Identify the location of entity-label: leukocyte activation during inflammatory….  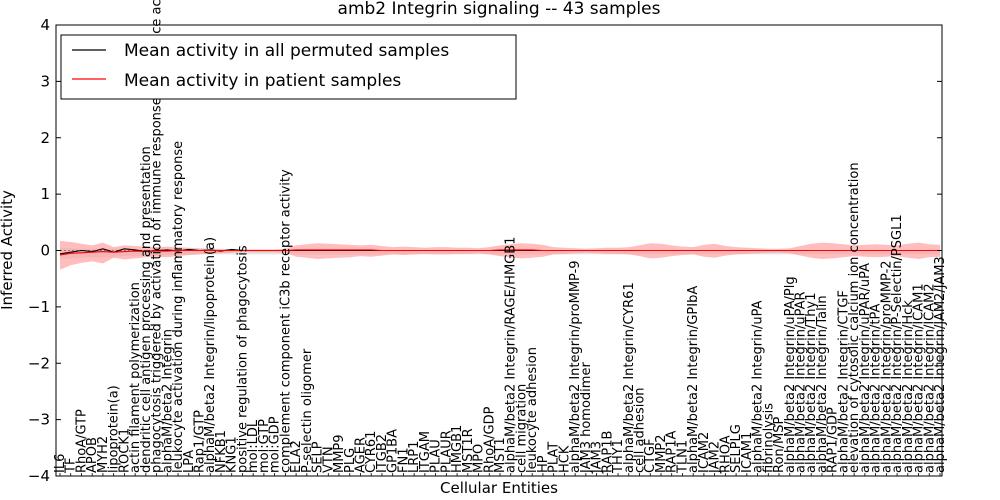
(178, 307).